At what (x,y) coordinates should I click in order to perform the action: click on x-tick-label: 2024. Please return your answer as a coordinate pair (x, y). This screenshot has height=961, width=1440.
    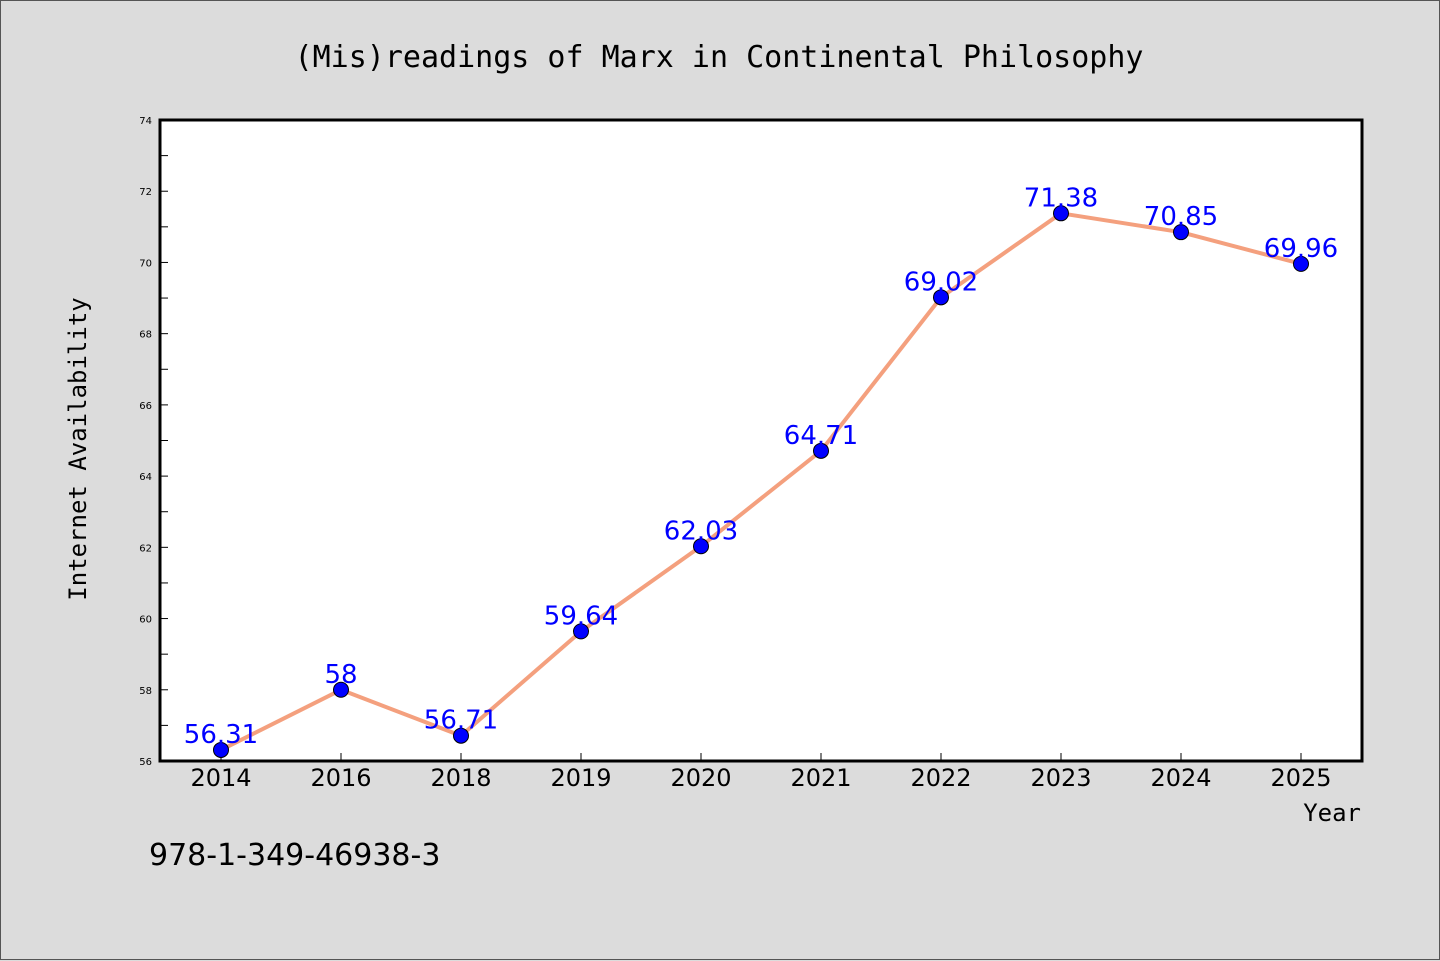
    Looking at the image, I should click on (1180, 778).